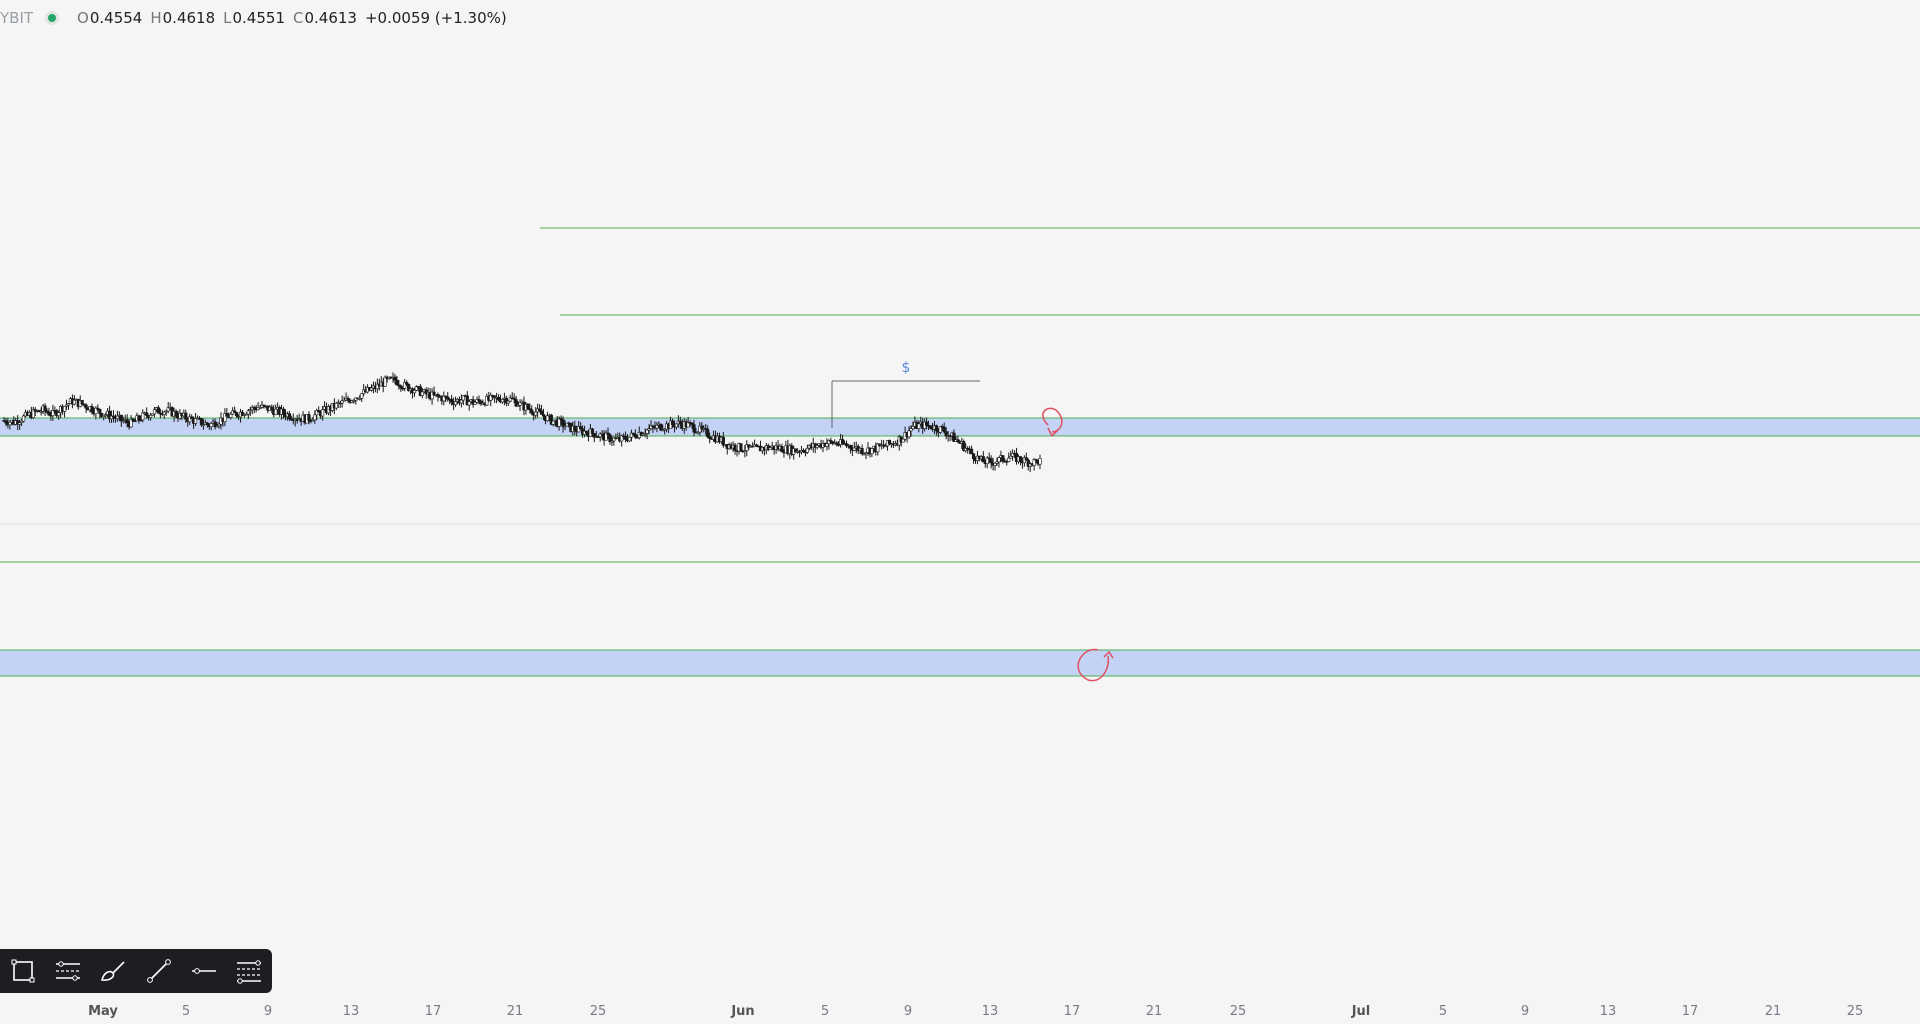 The image size is (1920, 1024). I want to click on open-value: 0.4554, so click(116, 18).